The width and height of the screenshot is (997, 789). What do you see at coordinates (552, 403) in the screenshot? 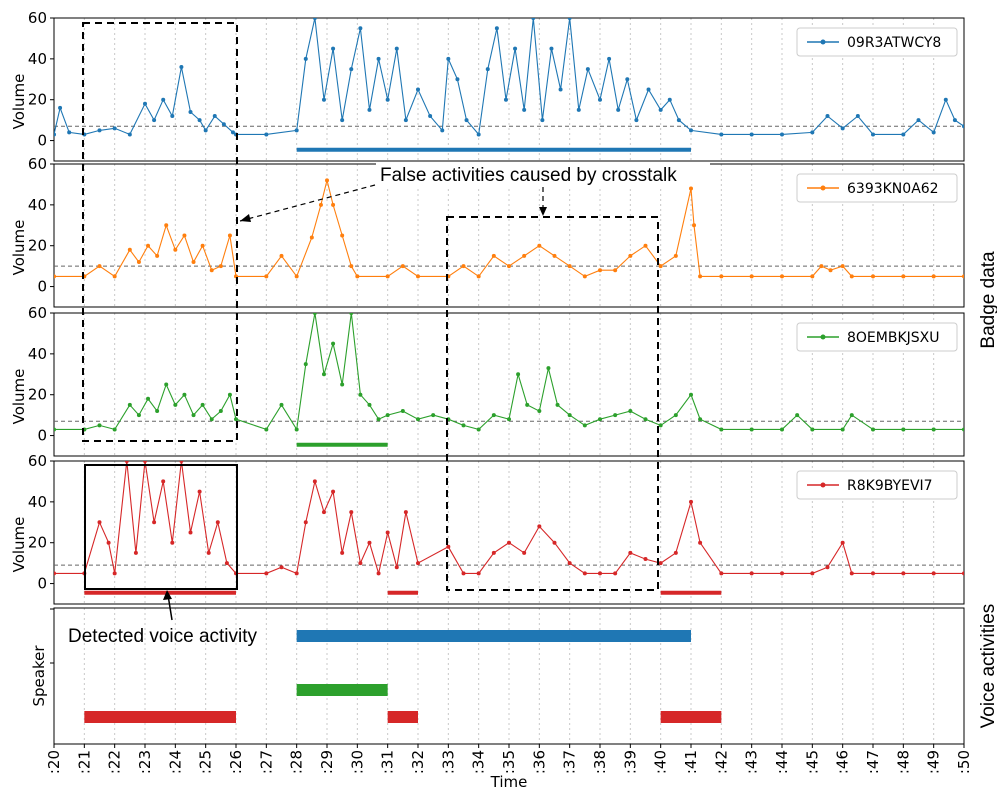
I see `crosstalk-box-right` at bounding box center [552, 403].